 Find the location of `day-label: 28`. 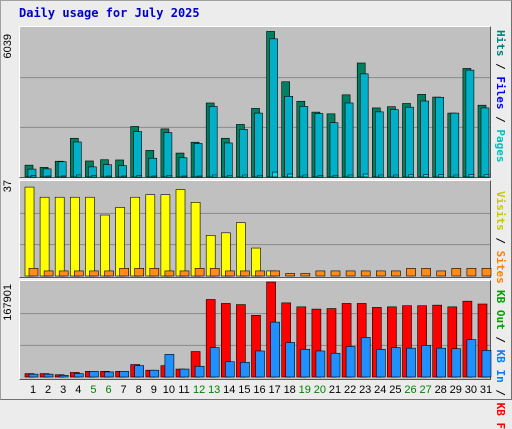

day-label: 28 is located at coordinates (441, 390).